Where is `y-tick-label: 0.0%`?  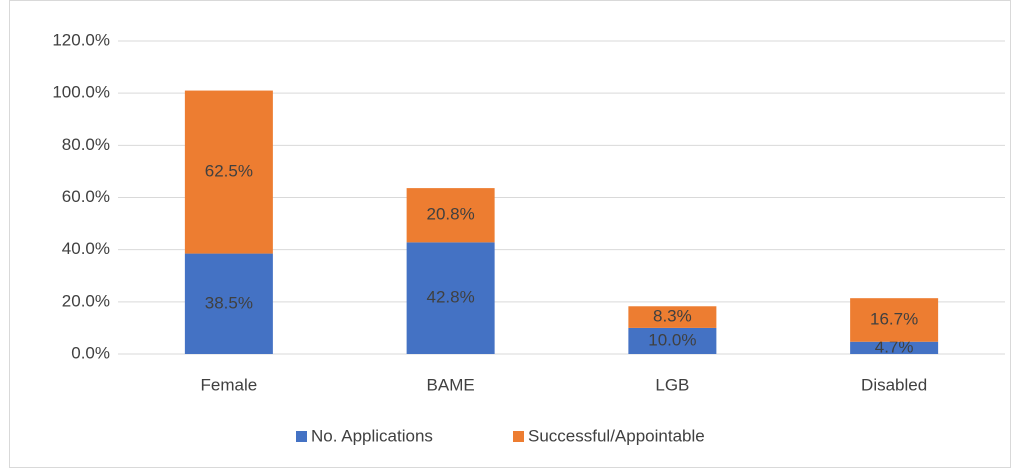
y-tick-label: 0.0% is located at coordinates (90, 352).